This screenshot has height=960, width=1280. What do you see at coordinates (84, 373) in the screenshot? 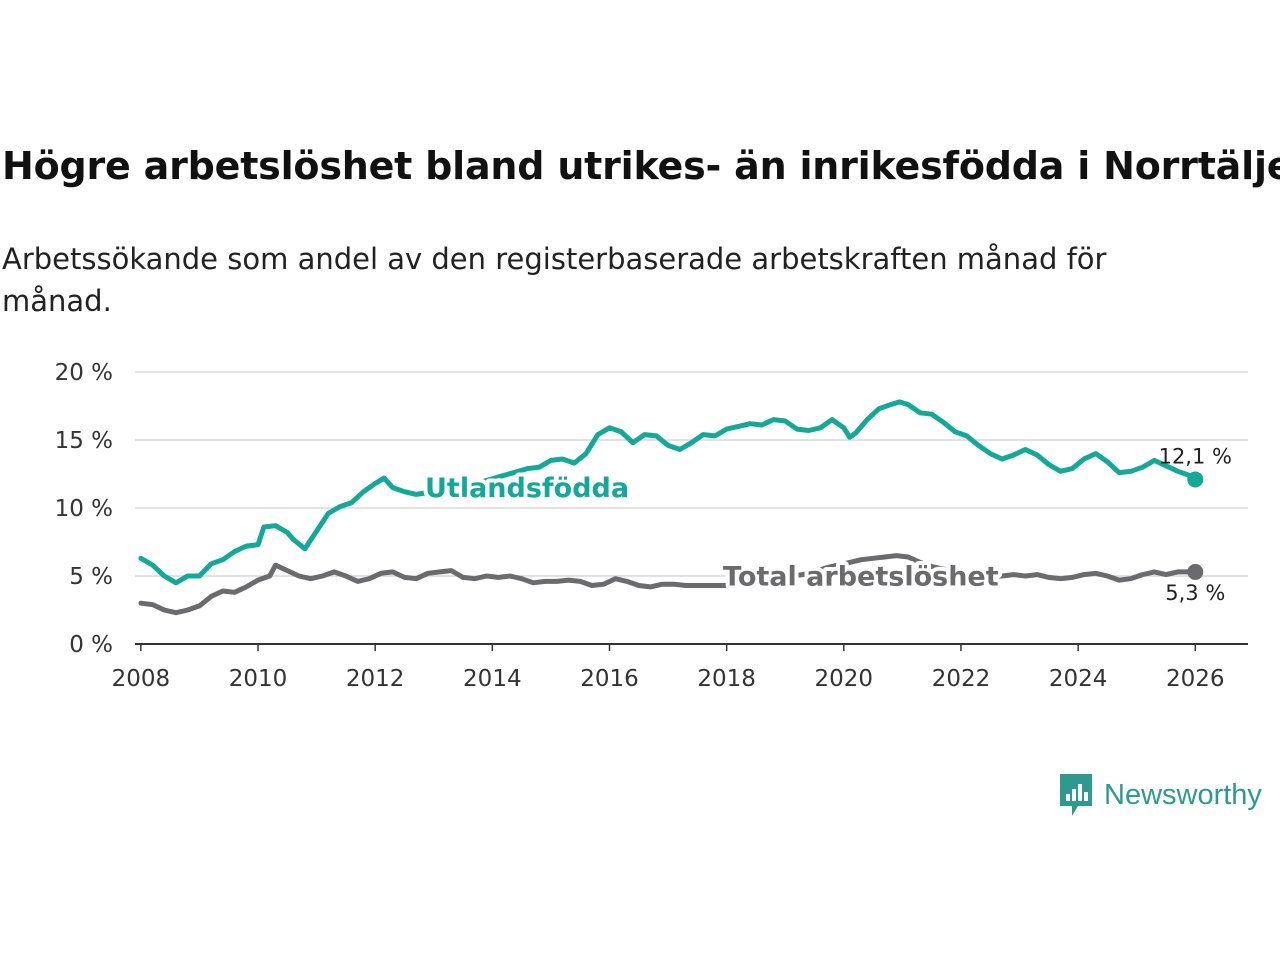
I see `y-tick-label: 20 %` at bounding box center [84, 373].